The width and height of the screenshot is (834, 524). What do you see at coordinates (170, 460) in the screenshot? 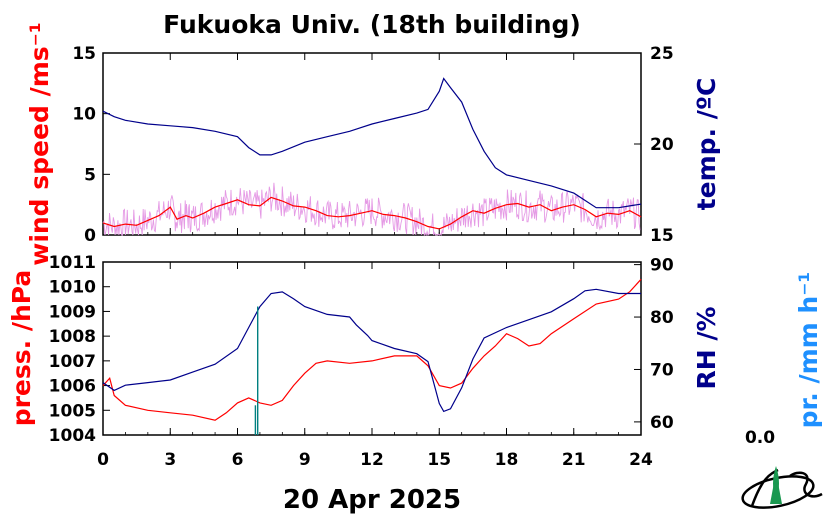
I see `x-tick-label: 3` at bounding box center [170, 460].